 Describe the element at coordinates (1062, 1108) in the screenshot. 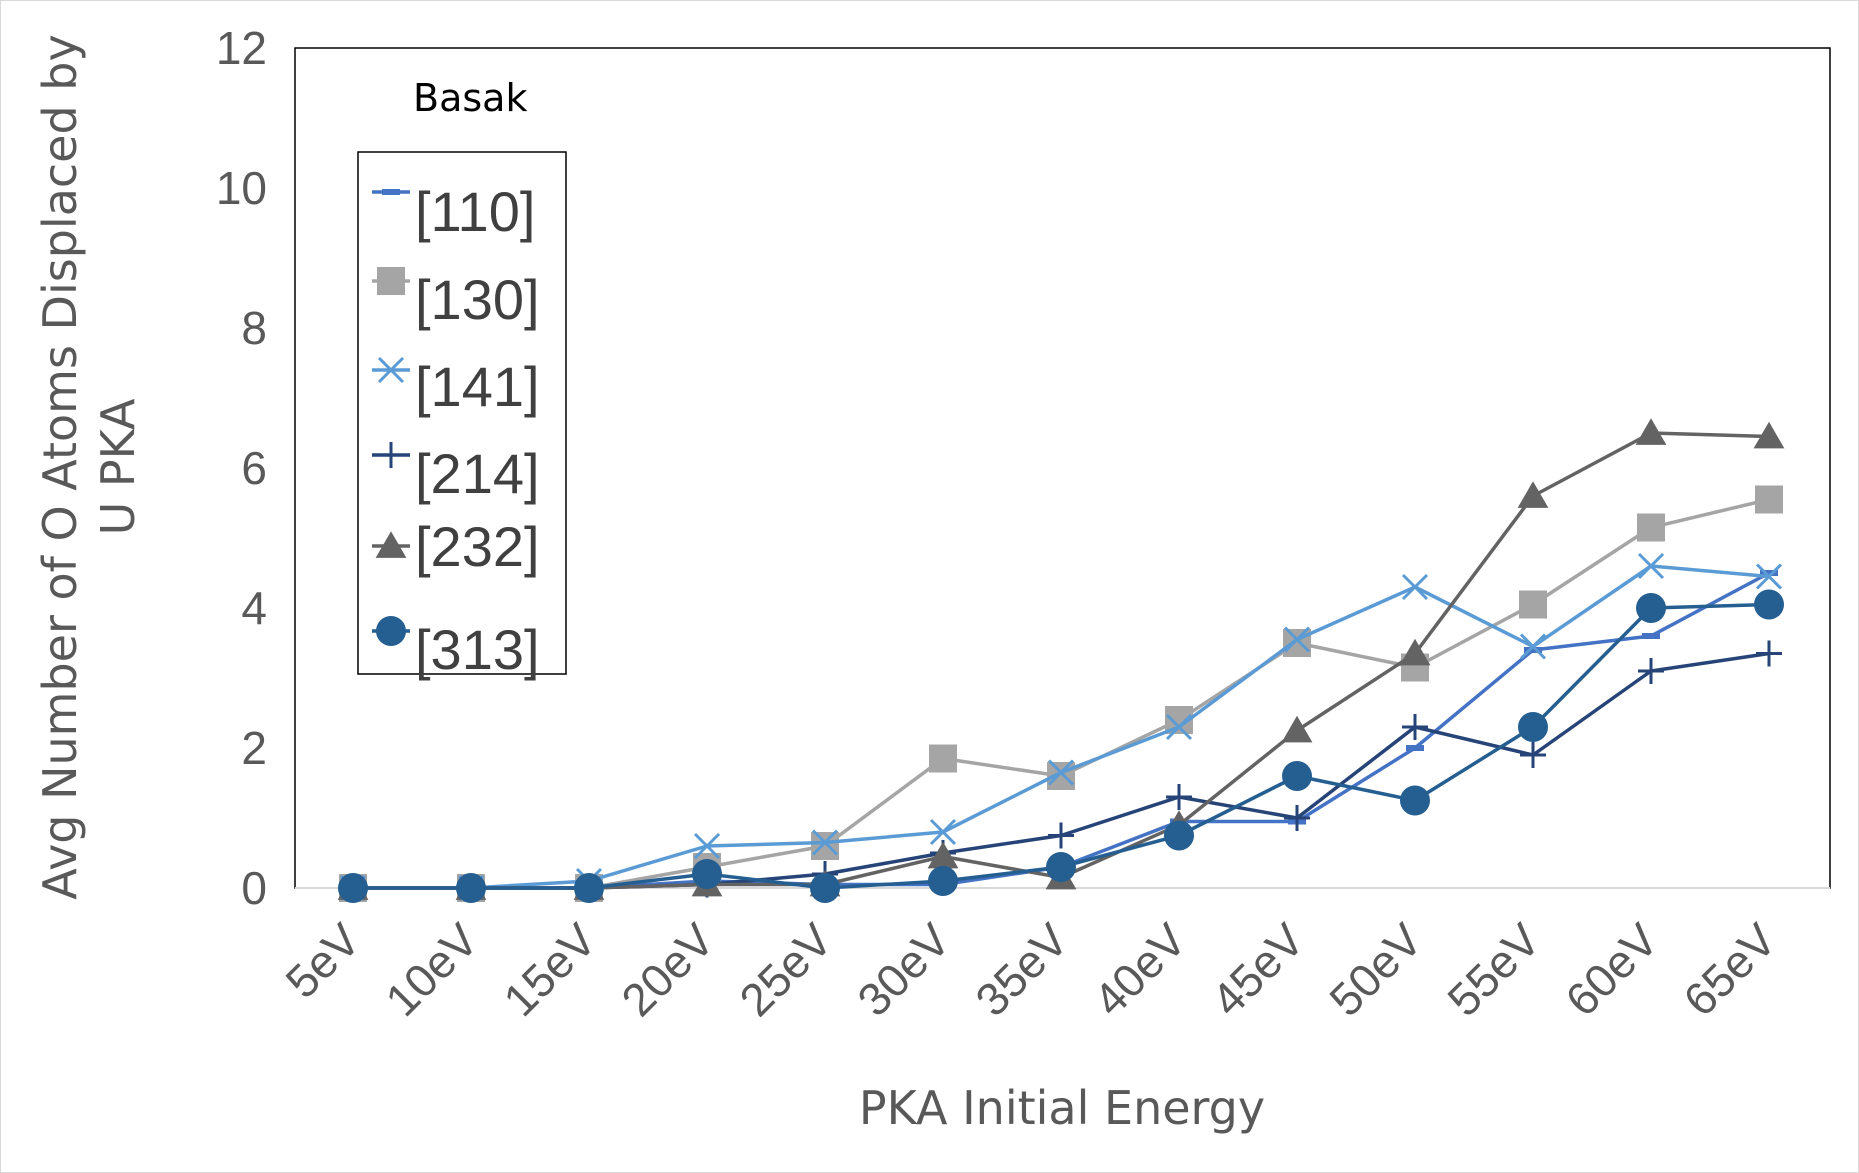

I see `x-axis-title: PKA Initial Energy` at that location.